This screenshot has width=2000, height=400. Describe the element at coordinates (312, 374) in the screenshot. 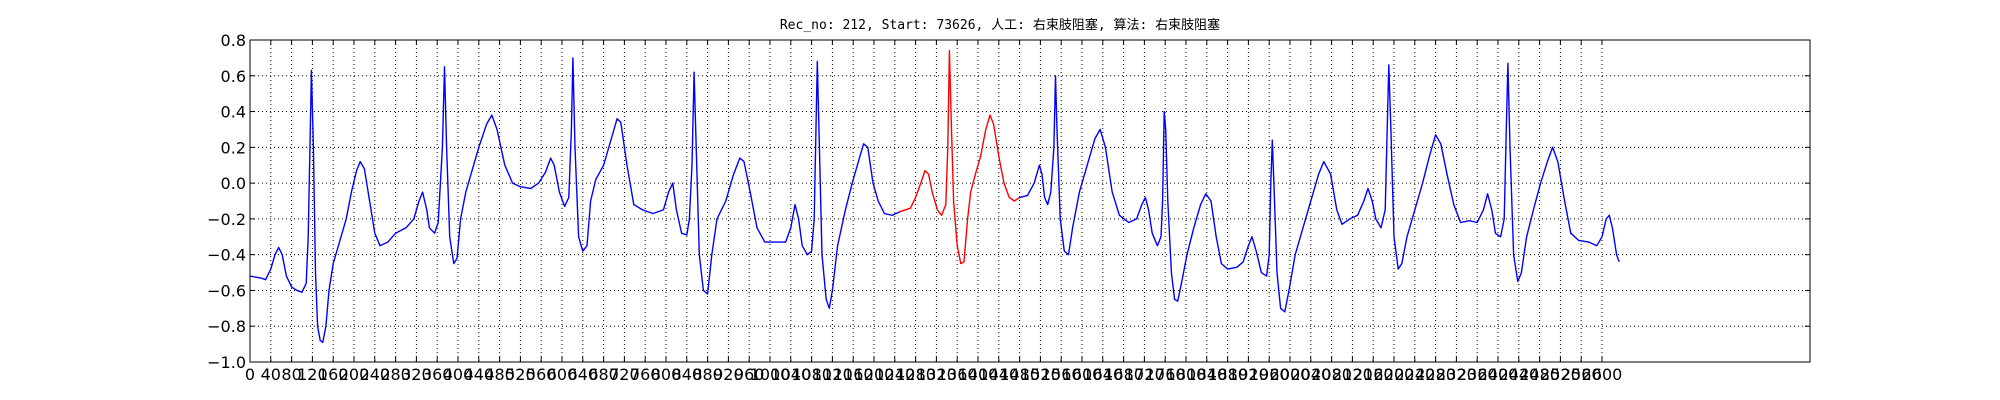

I see `x-tick-label: 120` at that location.